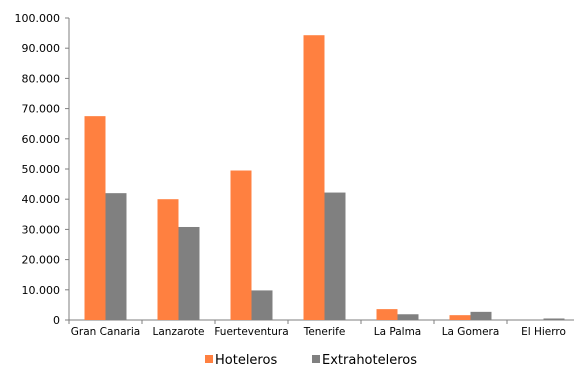  What do you see at coordinates (369, 360) in the screenshot?
I see `legend-label: Extrahoteleros` at bounding box center [369, 360].